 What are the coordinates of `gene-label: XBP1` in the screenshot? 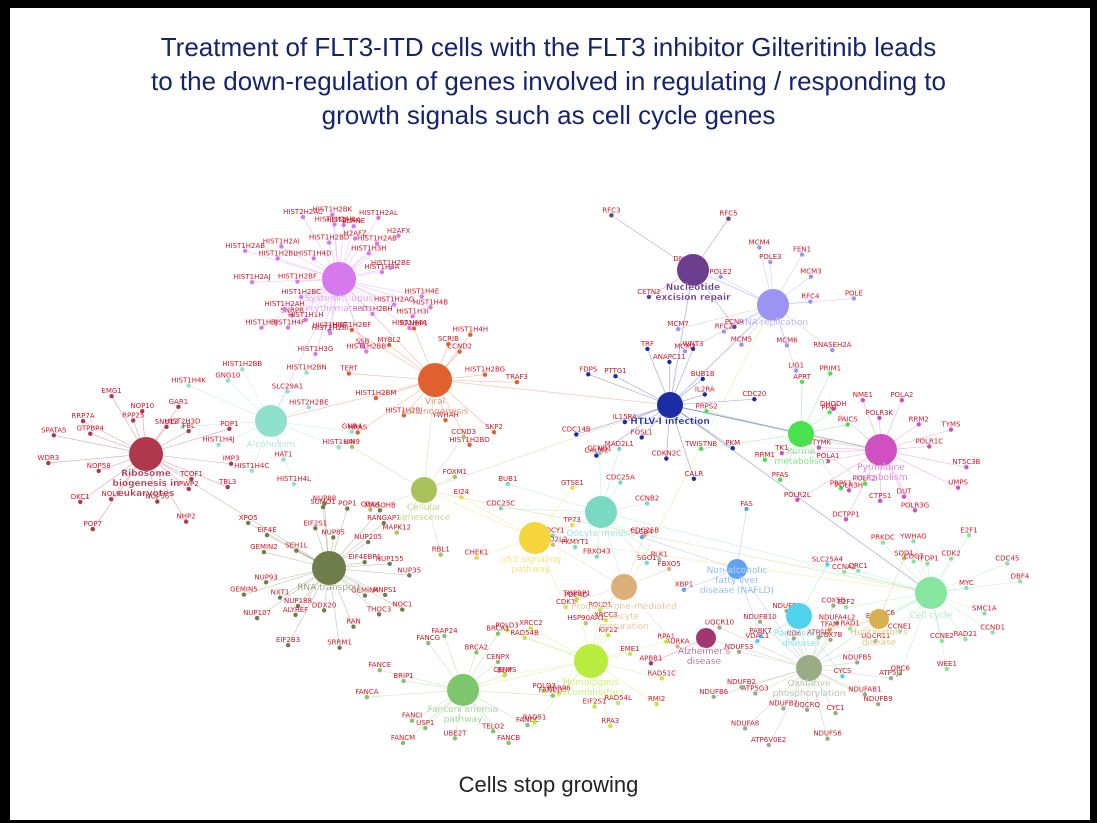 It's located at (684, 585).